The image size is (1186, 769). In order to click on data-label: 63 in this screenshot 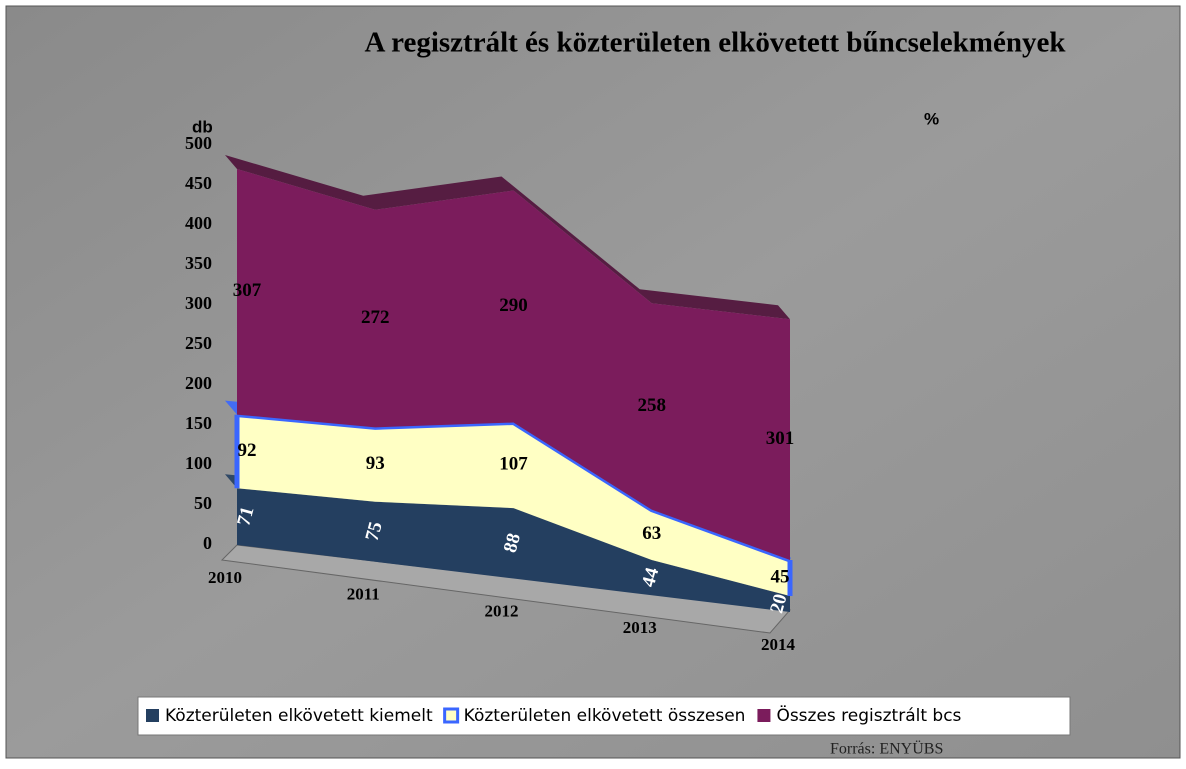, I will do `click(651, 533)`.